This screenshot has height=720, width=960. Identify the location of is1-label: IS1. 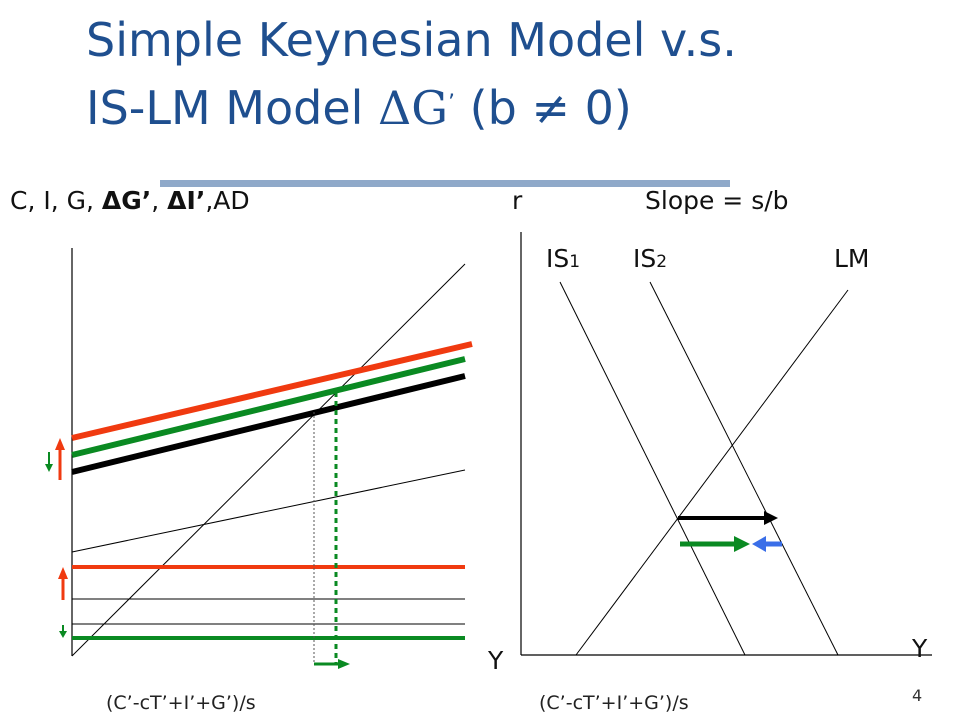
(563, 260).